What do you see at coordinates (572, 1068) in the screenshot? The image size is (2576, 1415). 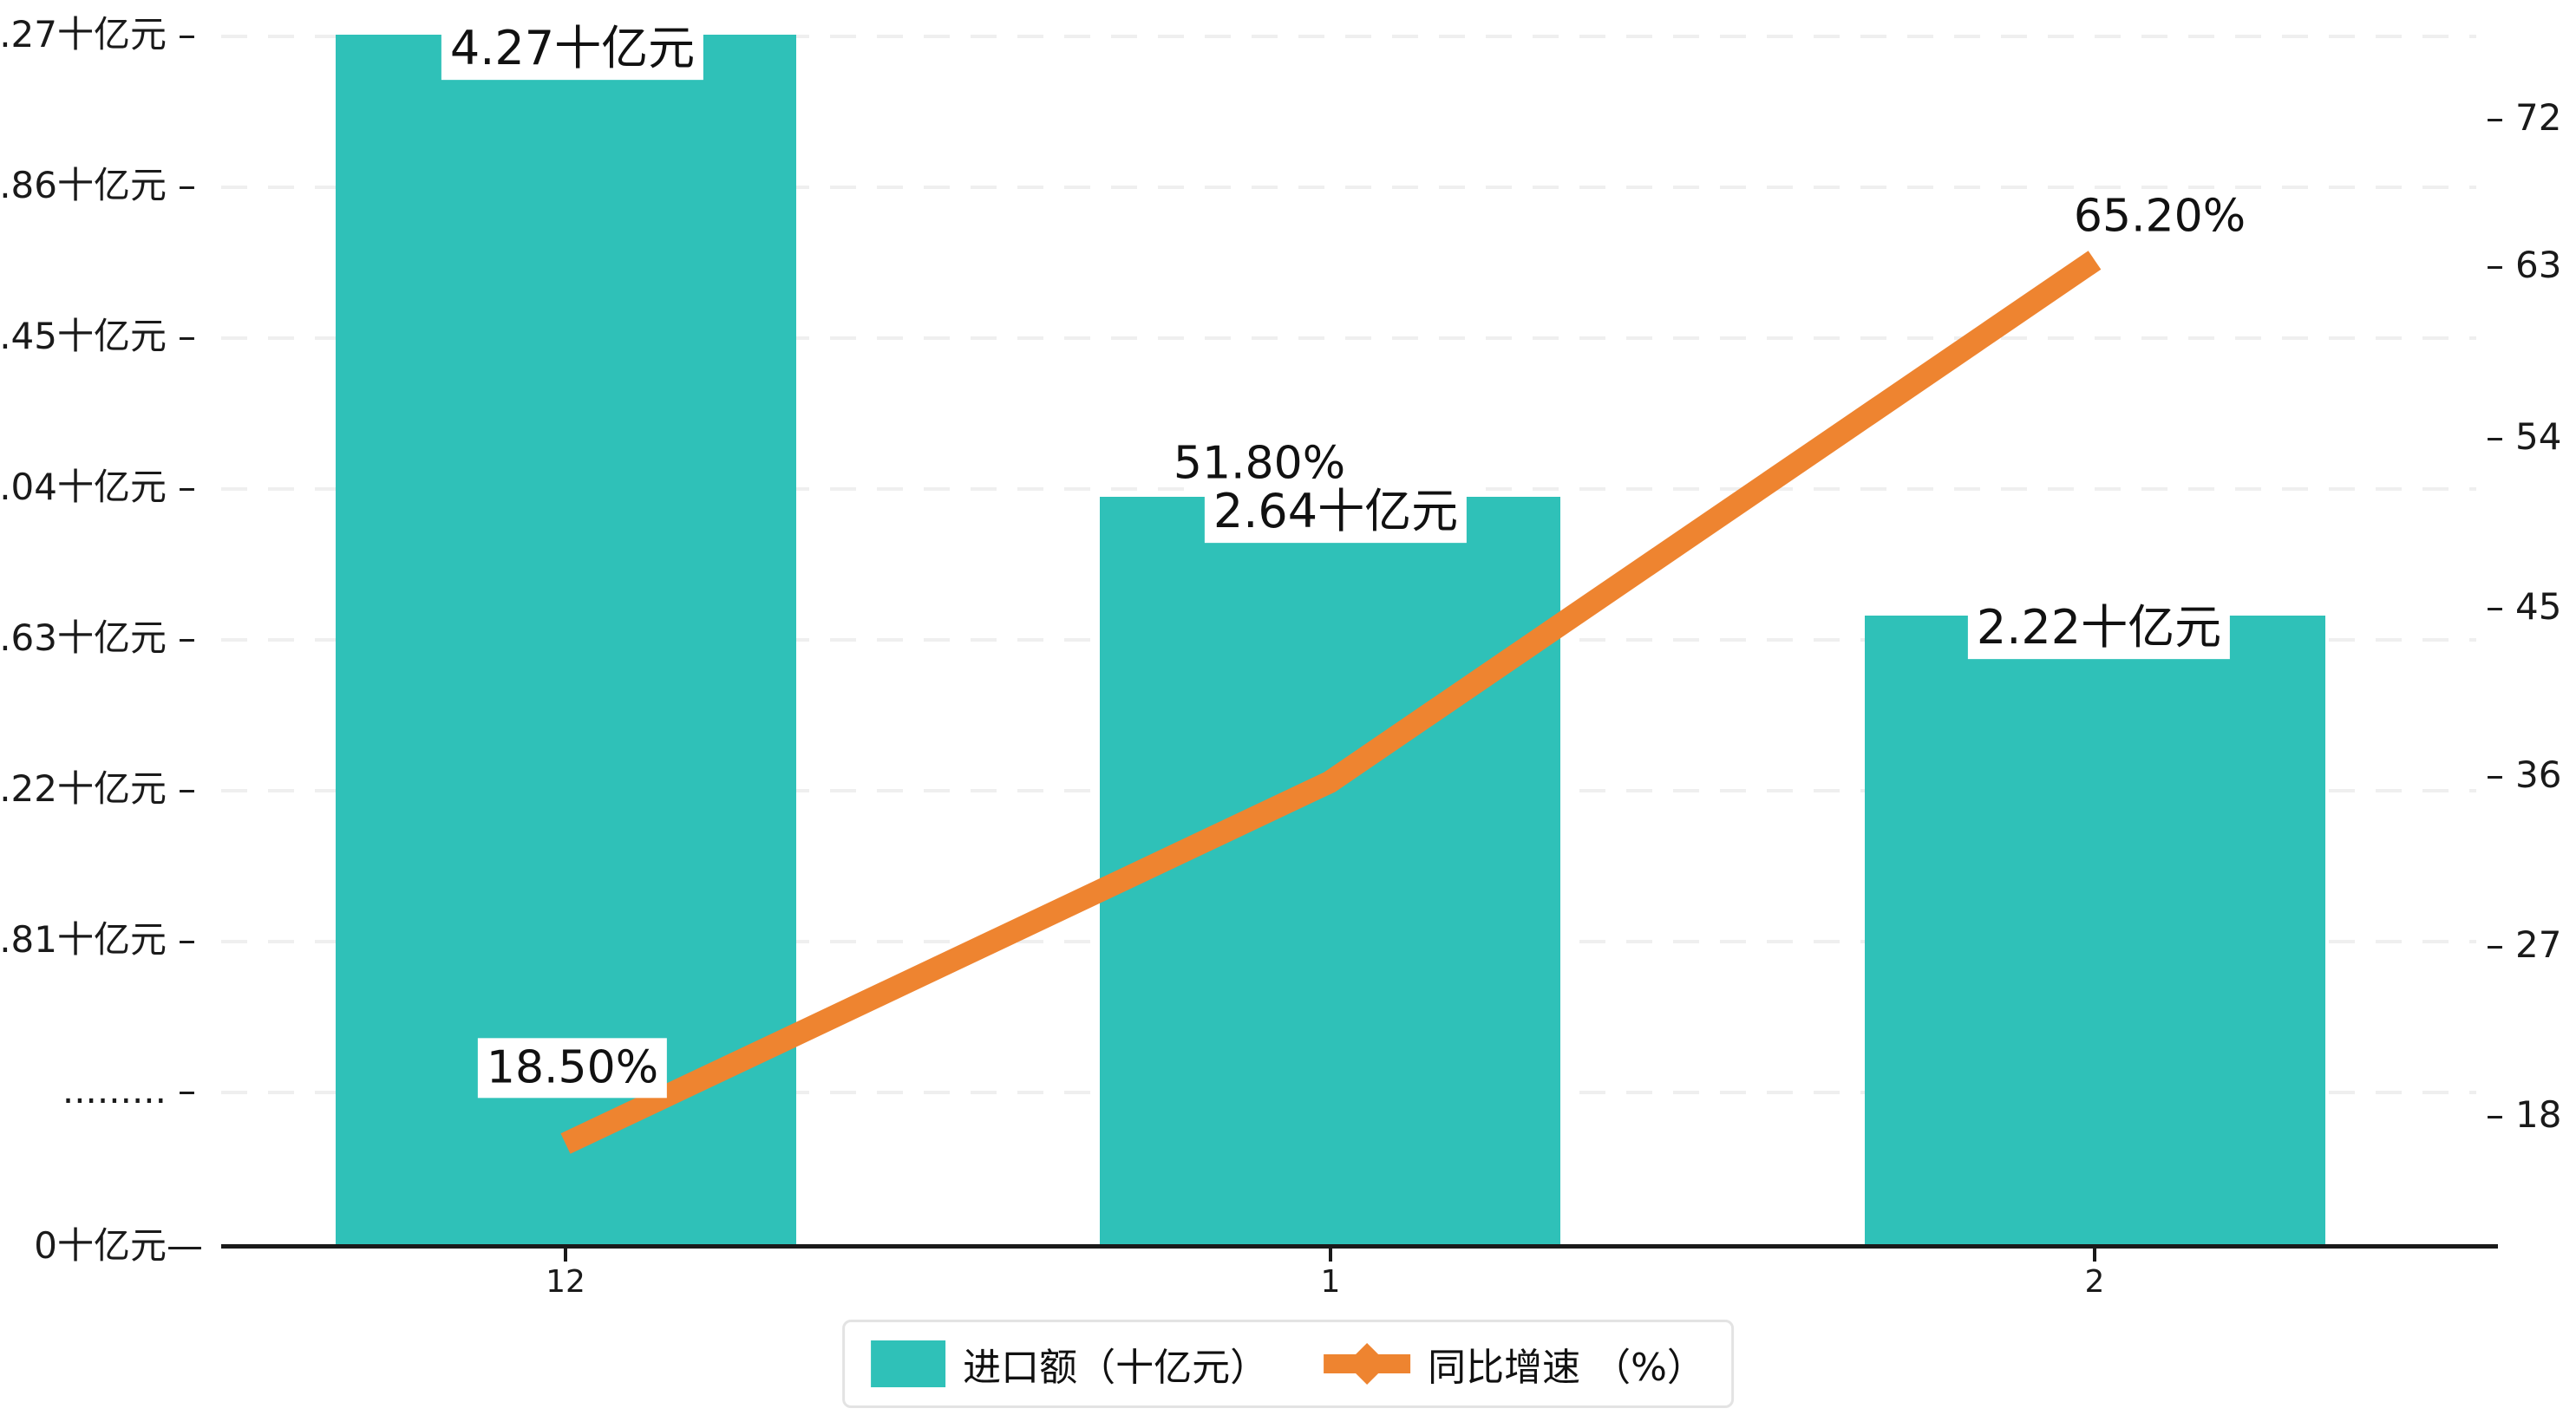 I see `growth-value-label-12: 18.50%` at bounding box center [572, 1068].